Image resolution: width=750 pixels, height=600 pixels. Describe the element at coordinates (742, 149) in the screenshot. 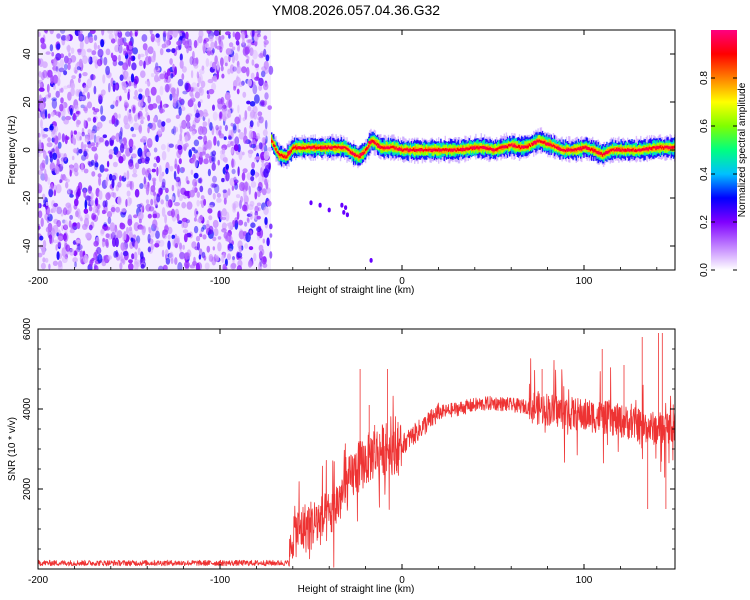

I see `colorbar-label: Normalized spectral amplitude` at that location.